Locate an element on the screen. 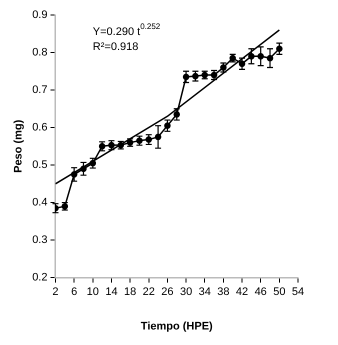  x-tick-label: 42 is located at coordinates (242, 292).